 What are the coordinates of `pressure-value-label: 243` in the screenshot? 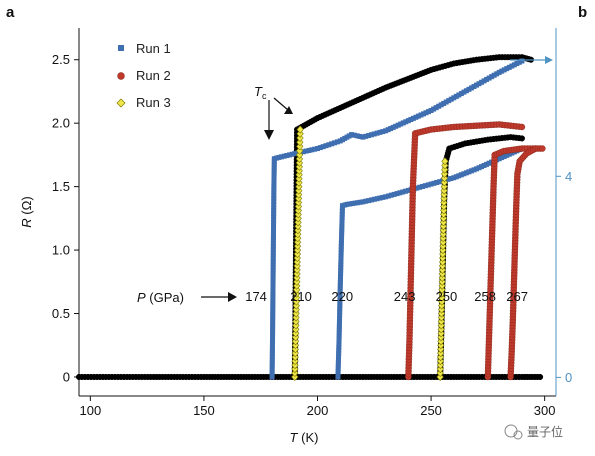 It's located at (405, 296).